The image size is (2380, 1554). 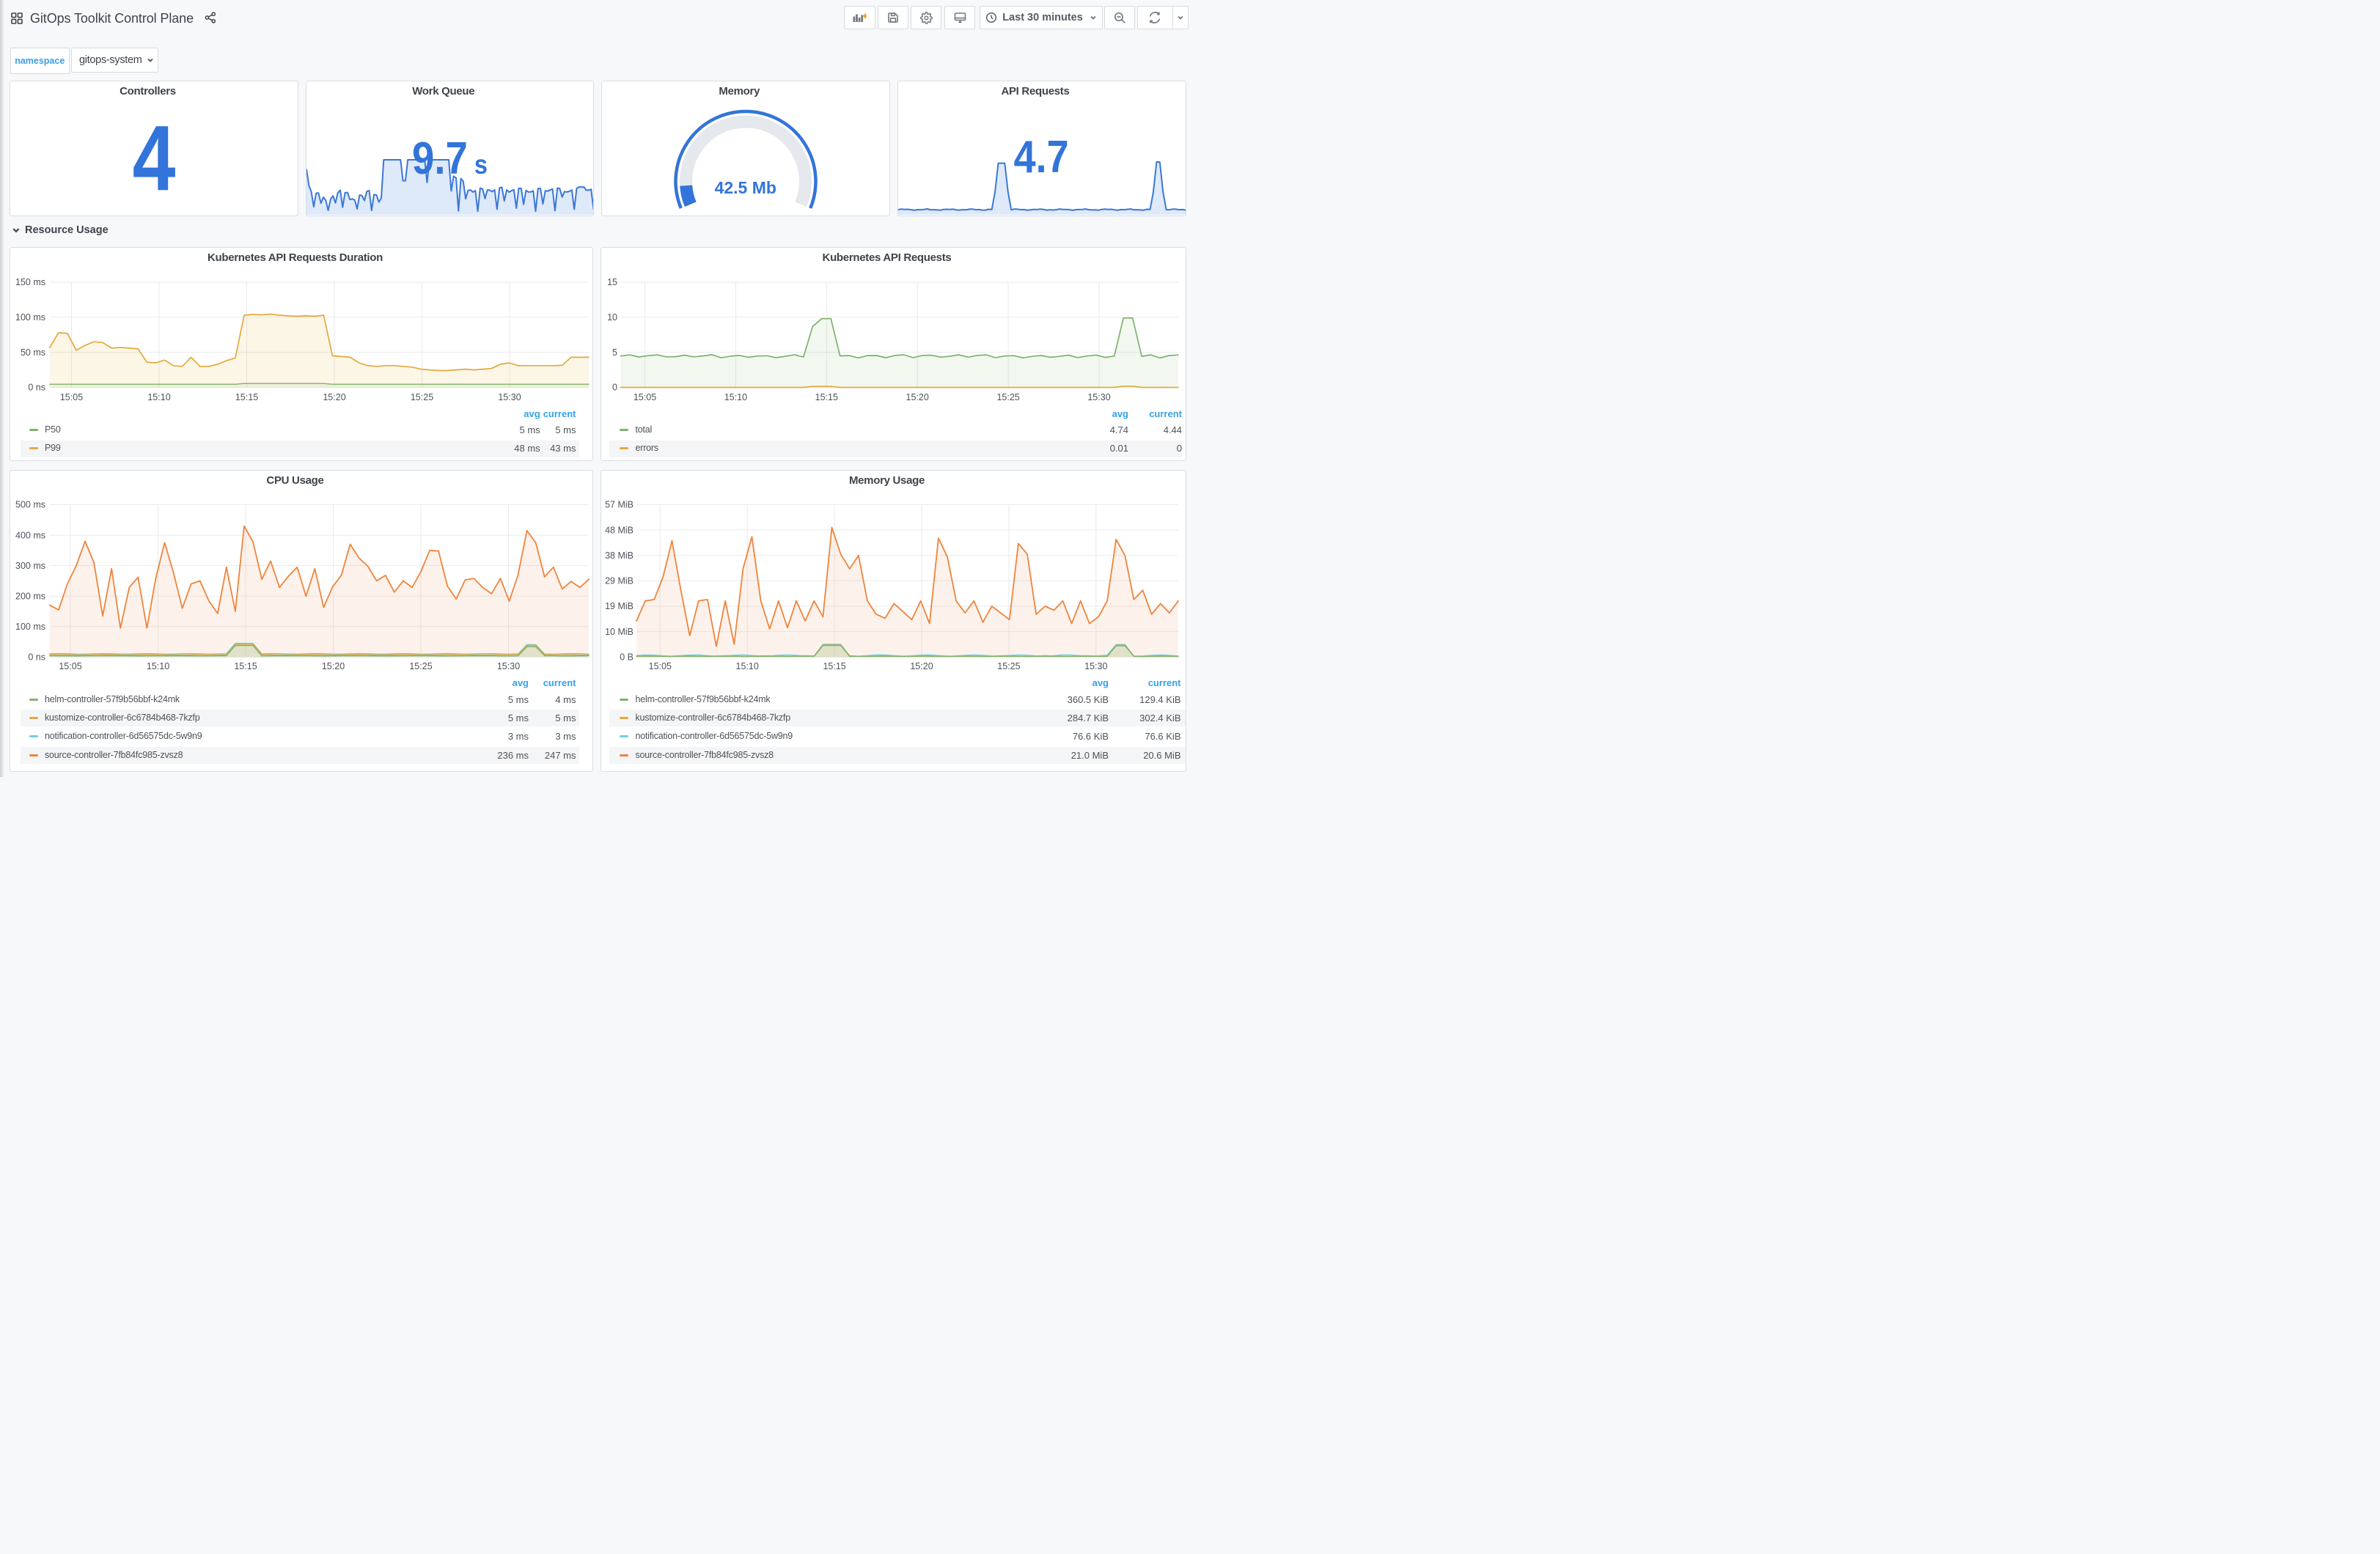 I want to click on svg-text: 400 ms, so click(x=30, y=535).